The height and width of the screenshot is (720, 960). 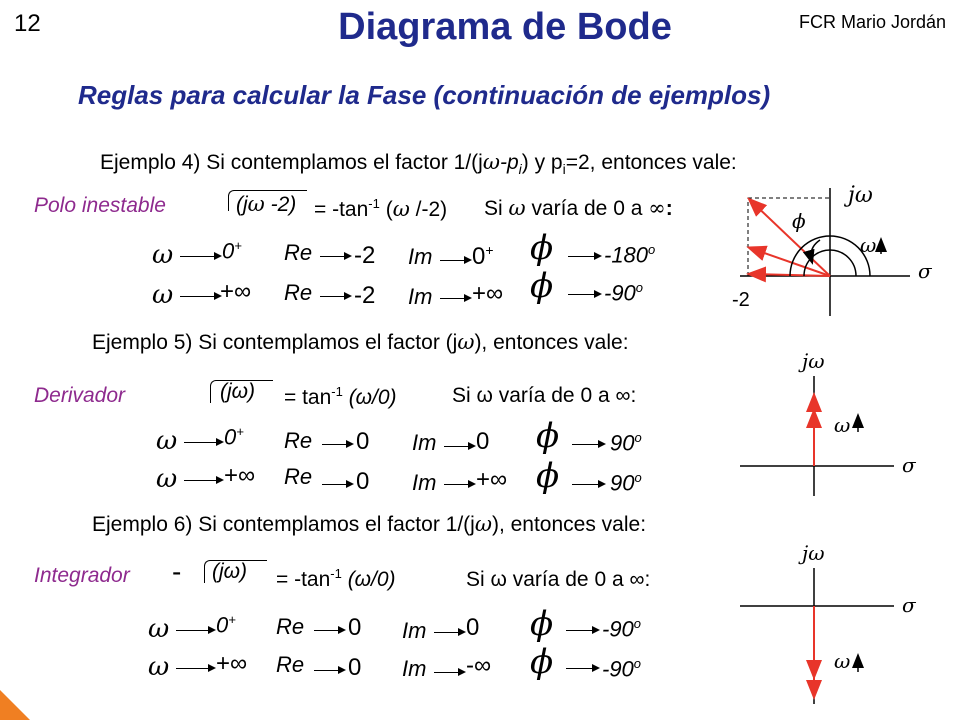 I want to click on ex6-row1-start: 0+, so click(x=226, y=625).